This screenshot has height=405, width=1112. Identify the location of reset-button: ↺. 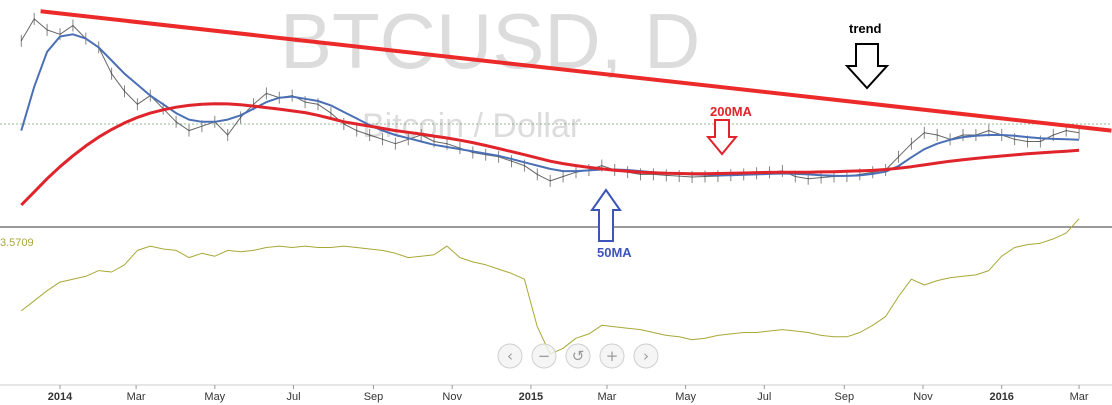
(578, 356).